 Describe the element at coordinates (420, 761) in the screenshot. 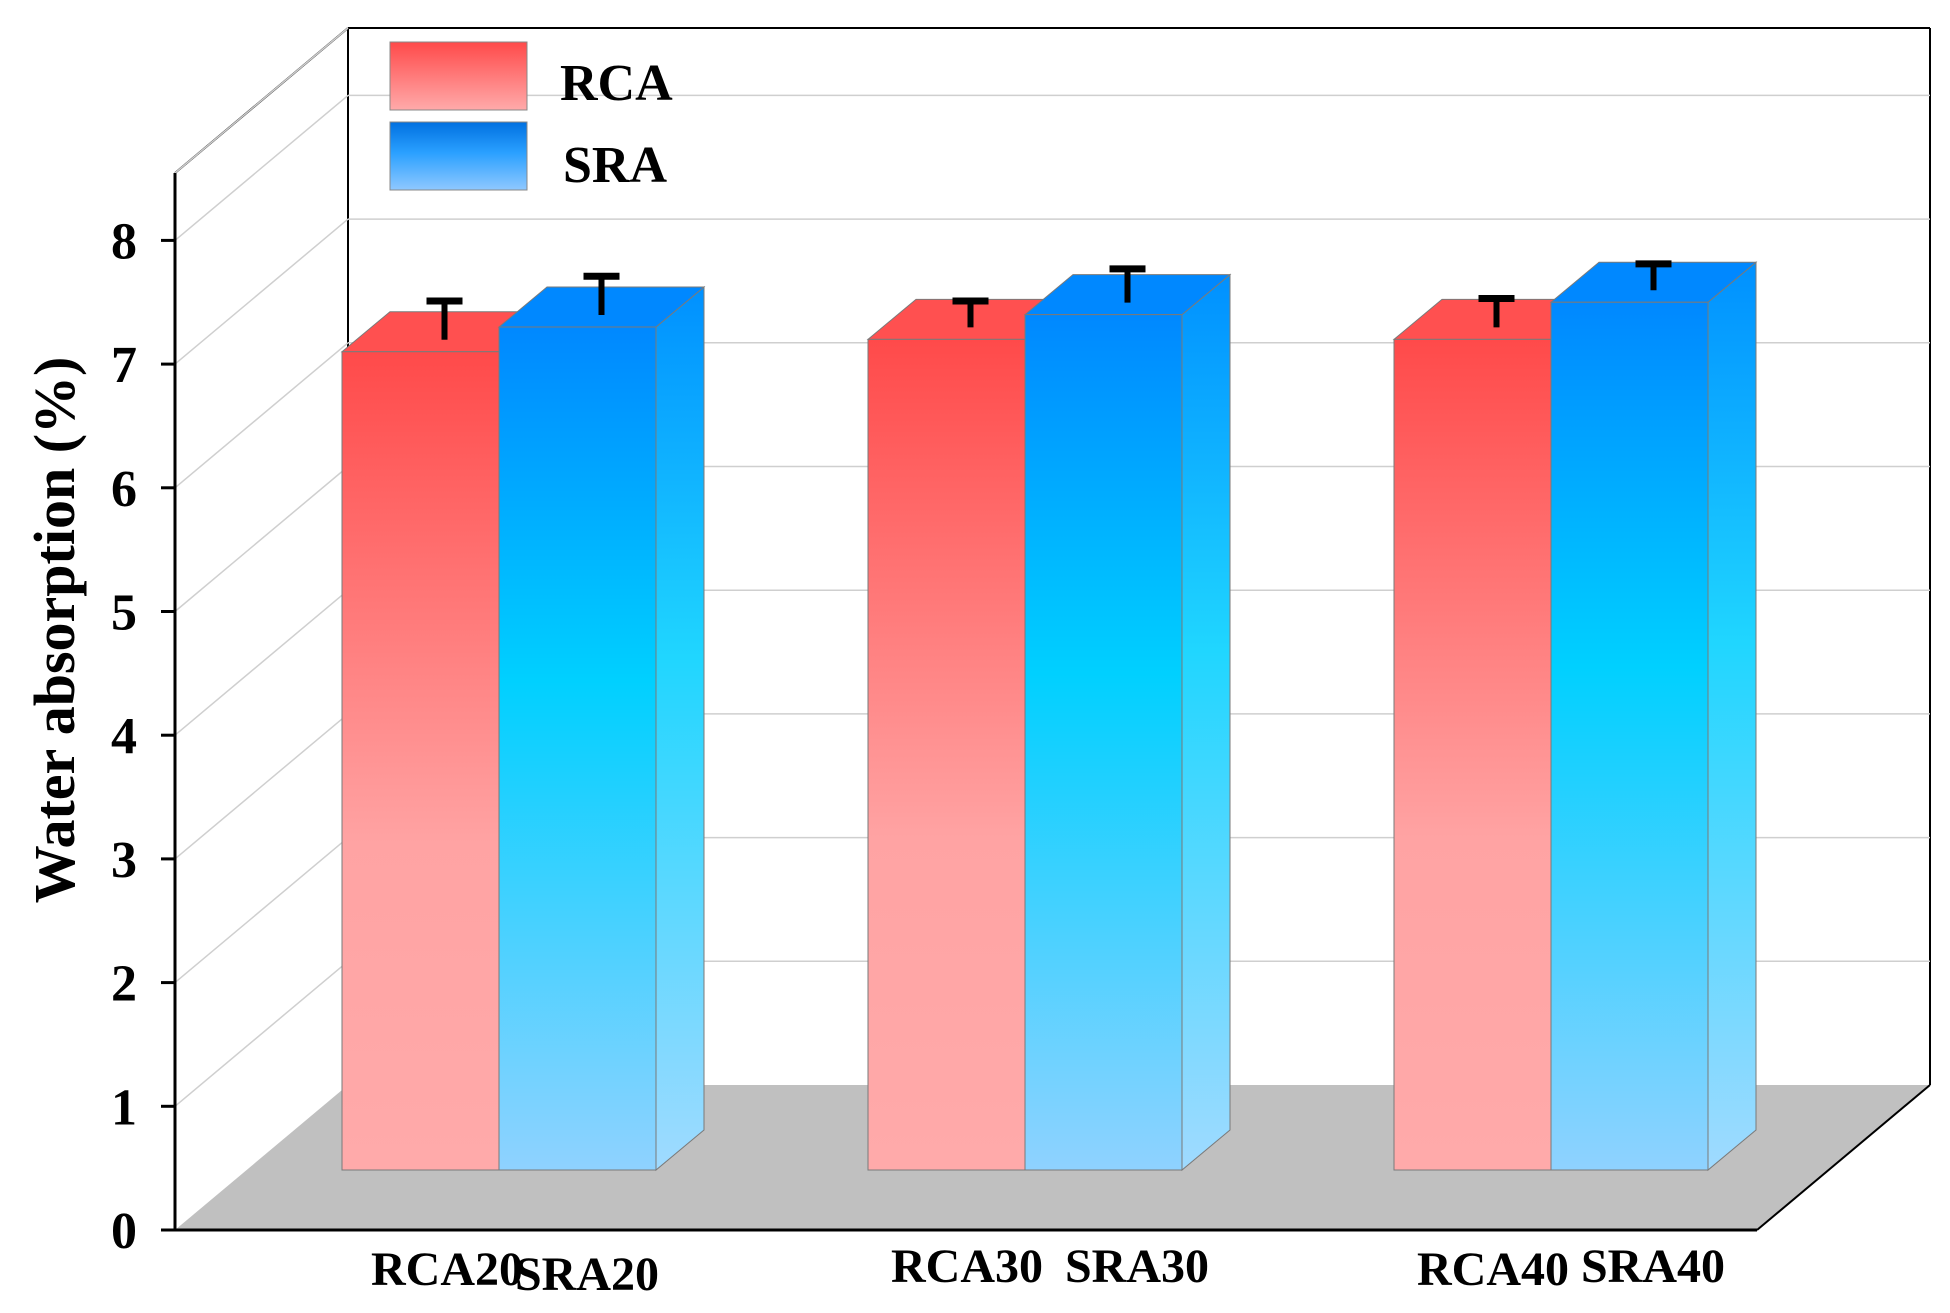

I see `bar-rca20` at that location.